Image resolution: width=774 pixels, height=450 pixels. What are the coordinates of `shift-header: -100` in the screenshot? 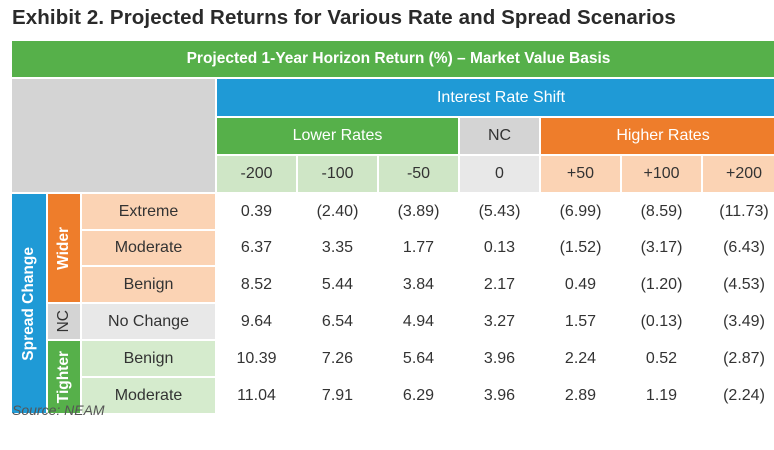 It's located at (337, 174).